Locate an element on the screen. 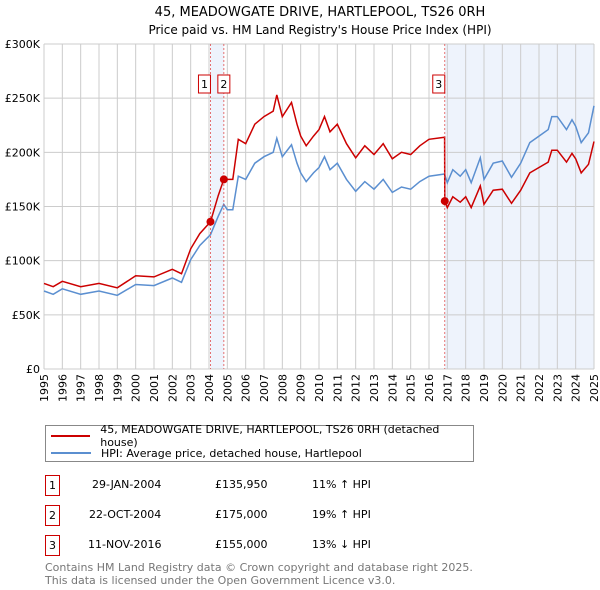 This screenshot has width=600, height=590. legend-swatch-red is located at coordinates (71, 436).